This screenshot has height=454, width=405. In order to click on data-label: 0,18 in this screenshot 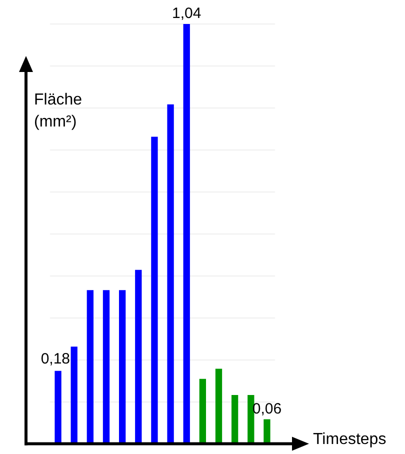, I will do `click(55, 359)`.